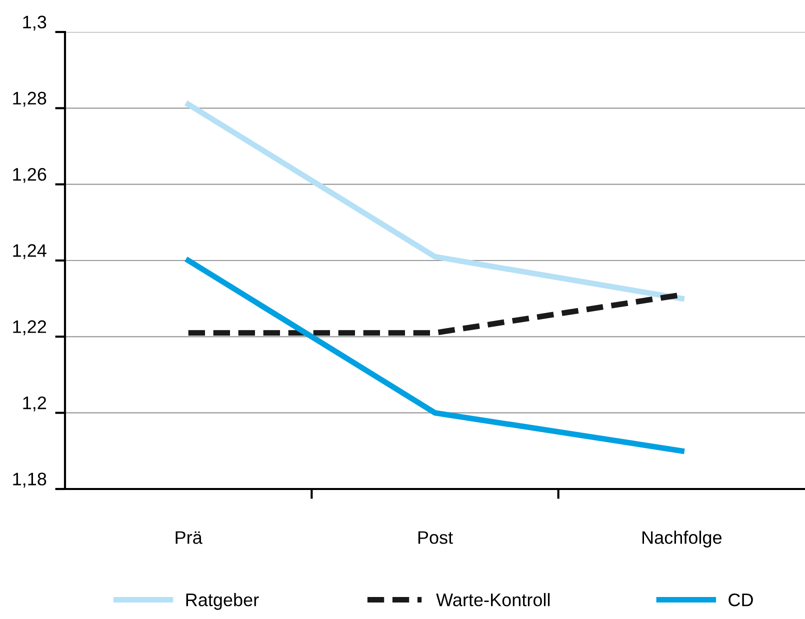 This screenshot has height=619, width=805. What do you see at coordinates (29, 99) in the screenshot?
I see `y-tick-label: 1,28` at bounding box center [29, 99].